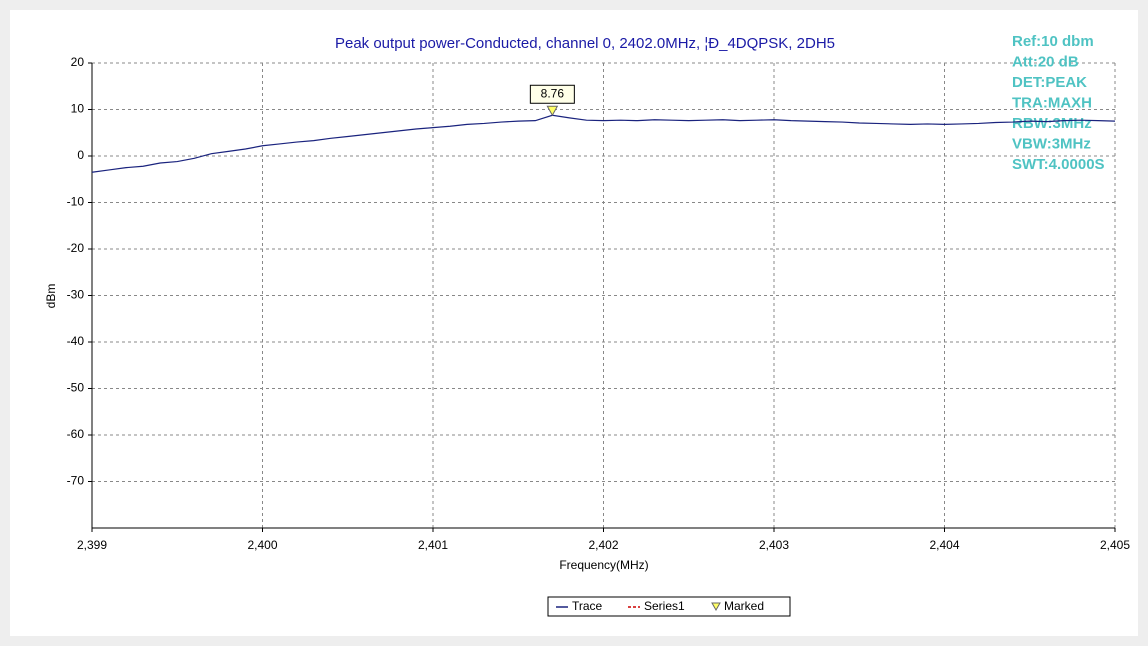 The height and width of the screenshot is (651, 1148). Describe the element at coordinates (433, 545) in the screenshot. I see `x-tick-label: 2,401` at that location.